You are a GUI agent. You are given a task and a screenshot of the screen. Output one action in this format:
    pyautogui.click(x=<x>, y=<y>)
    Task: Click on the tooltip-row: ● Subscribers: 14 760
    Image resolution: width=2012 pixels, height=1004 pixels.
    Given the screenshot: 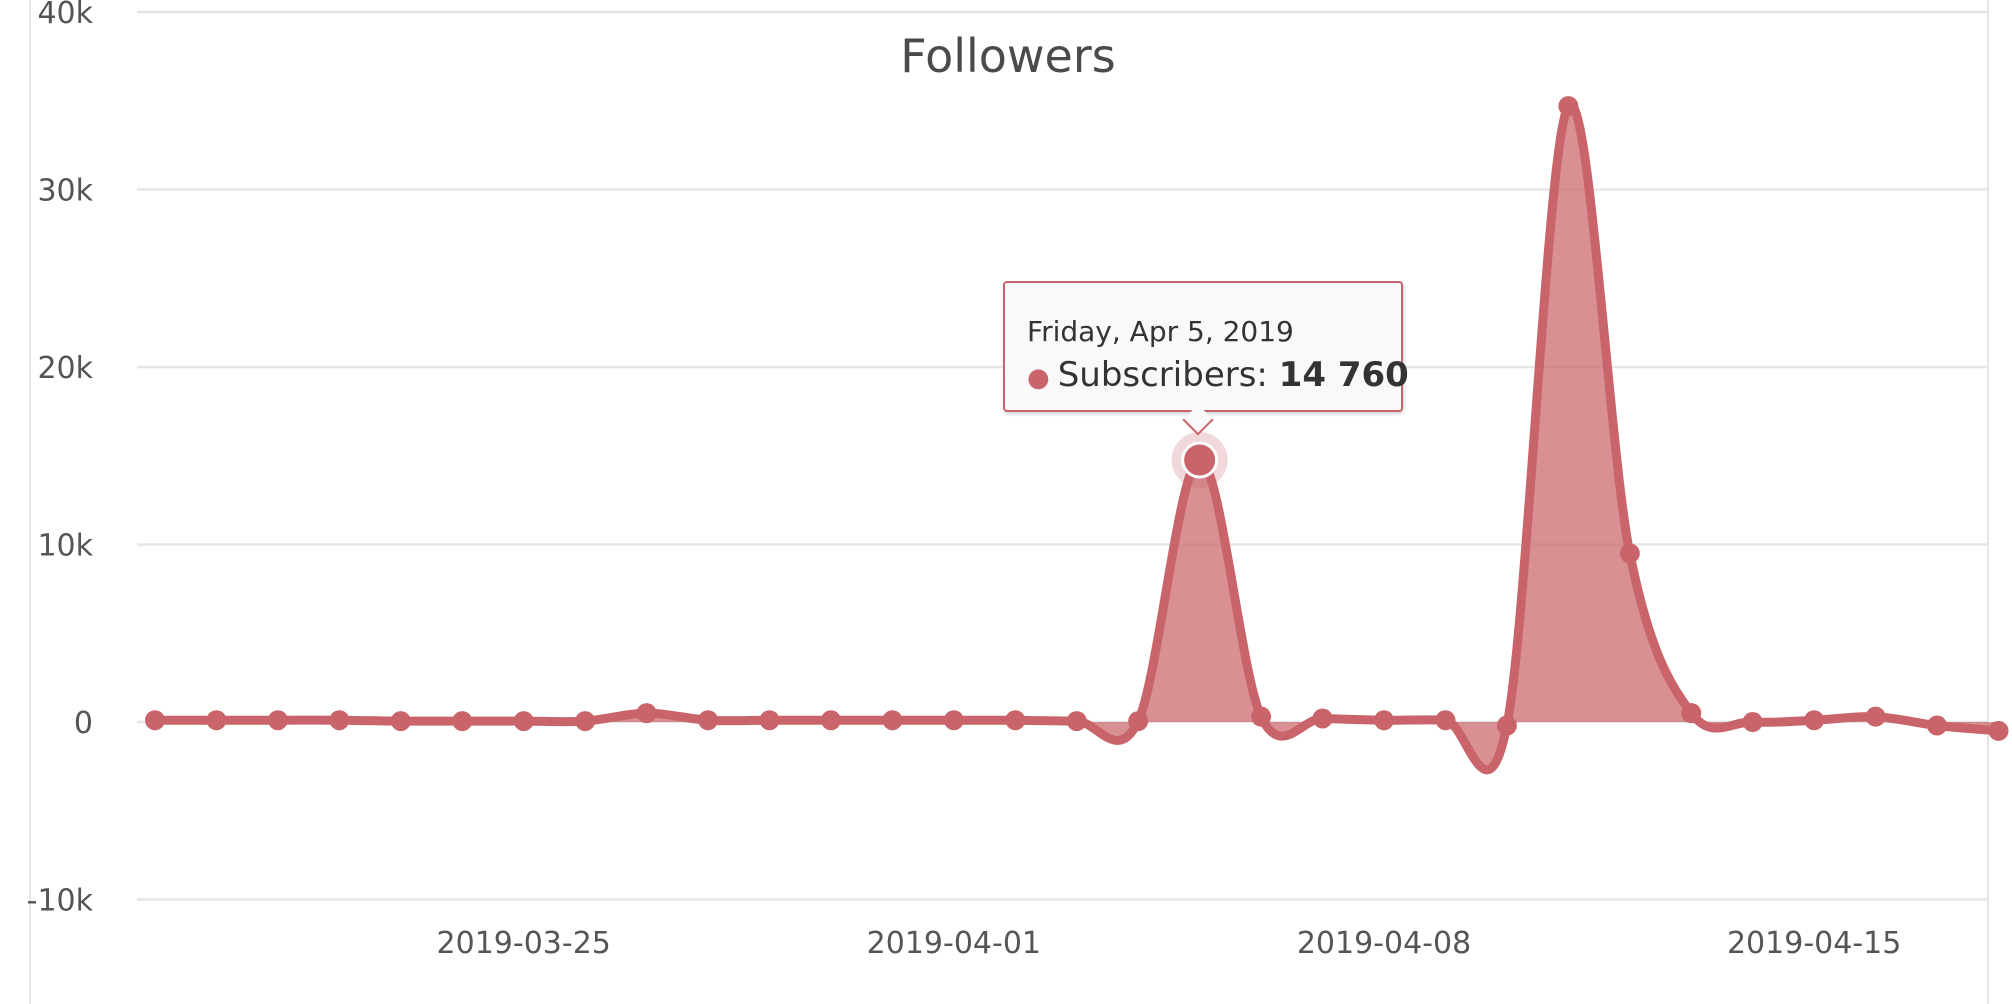 What is the action you would take?
    pyautogui.click(x=1218, y=375)
    